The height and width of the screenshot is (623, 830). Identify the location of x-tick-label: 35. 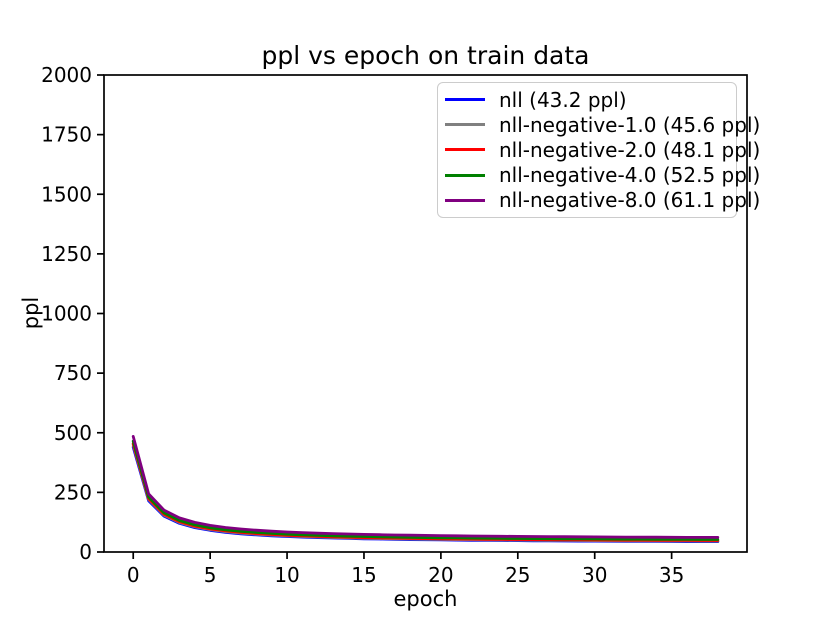
(671, 575).